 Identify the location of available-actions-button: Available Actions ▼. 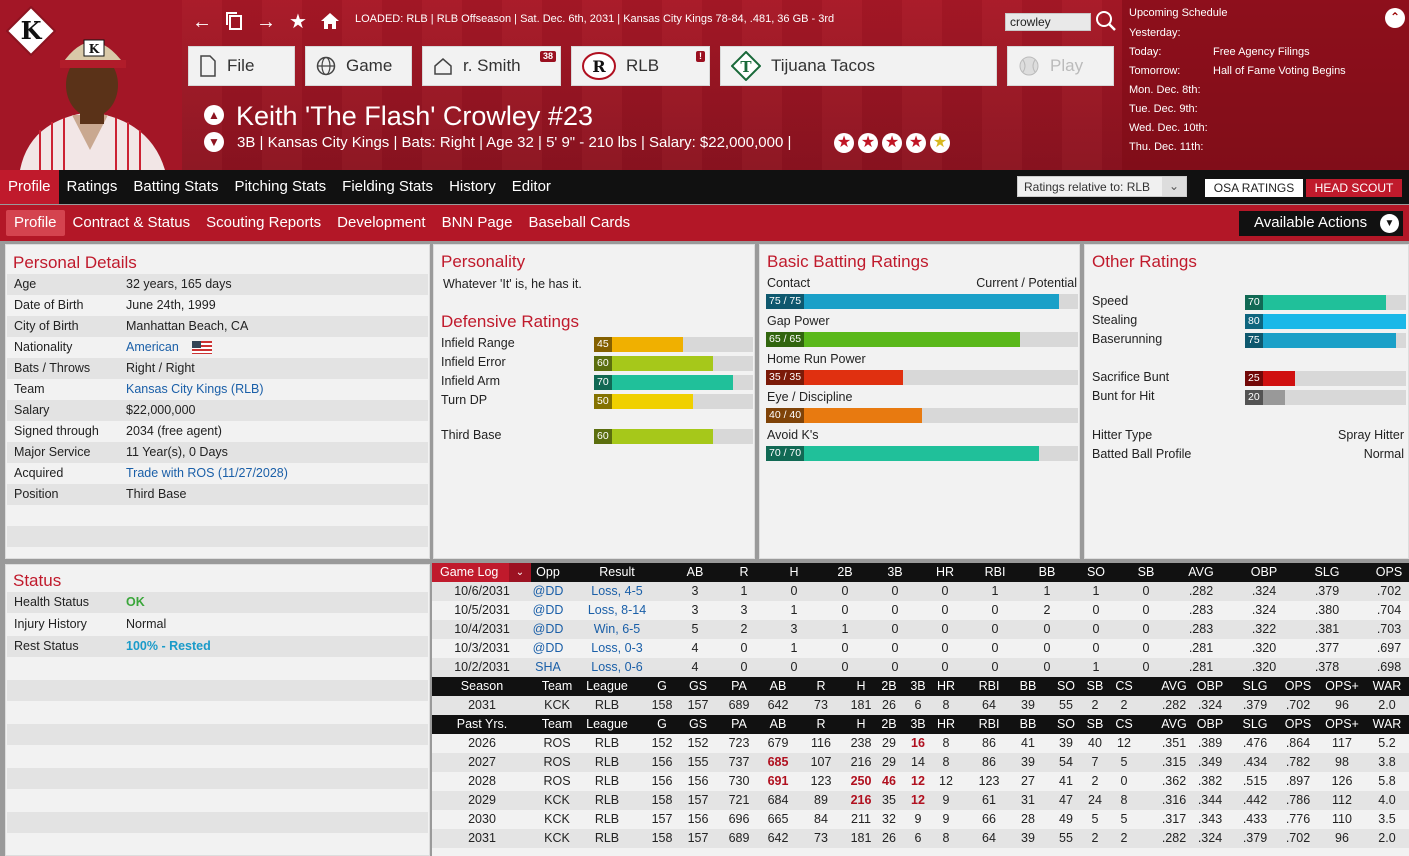
(1321, 223).